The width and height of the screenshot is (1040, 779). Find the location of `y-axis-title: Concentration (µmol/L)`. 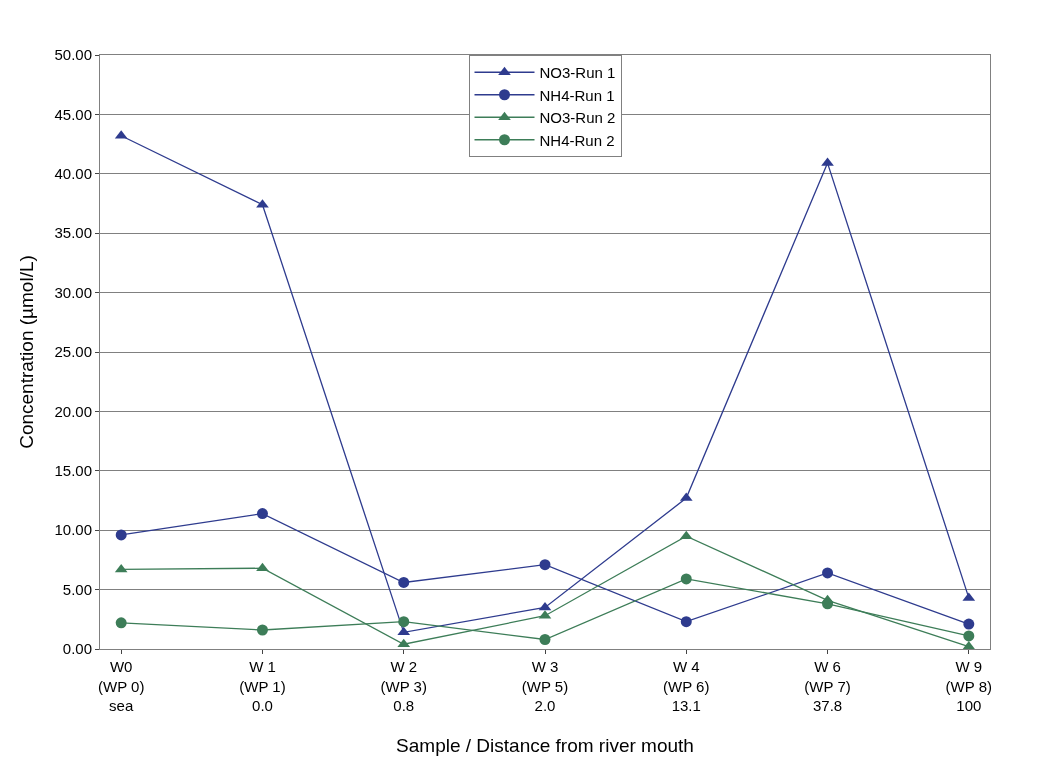

y-axis-title: Concentration (µmol/L) is located at coordinates (27, 352).